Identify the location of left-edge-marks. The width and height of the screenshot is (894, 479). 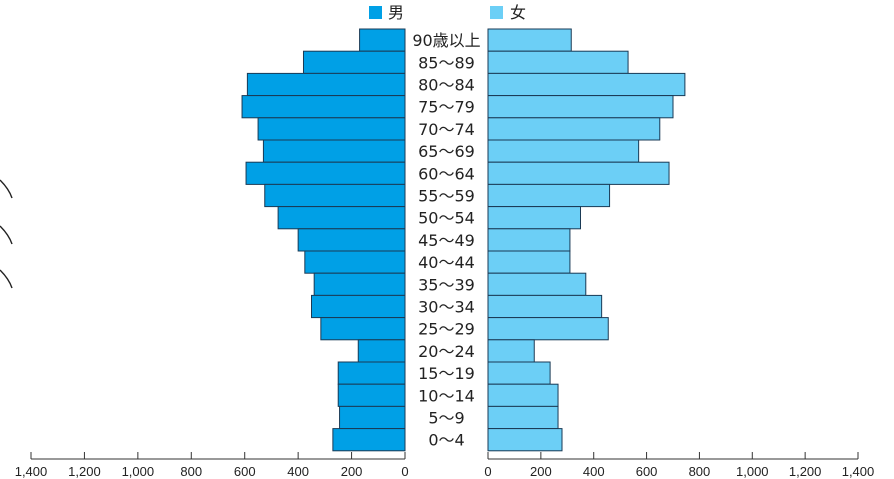
(6, 234).